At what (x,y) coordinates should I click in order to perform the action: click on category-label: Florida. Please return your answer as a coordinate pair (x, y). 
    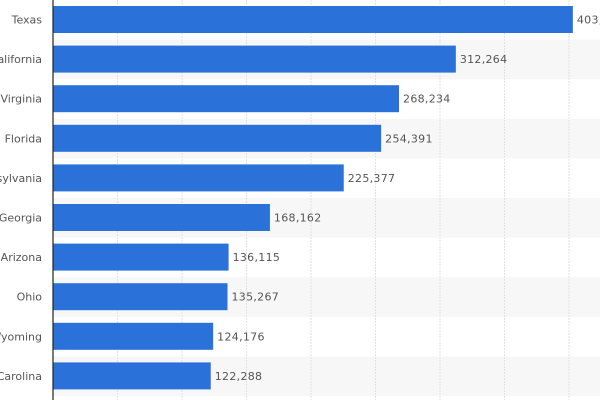
    Looking at the image, I should click on (23, 138).